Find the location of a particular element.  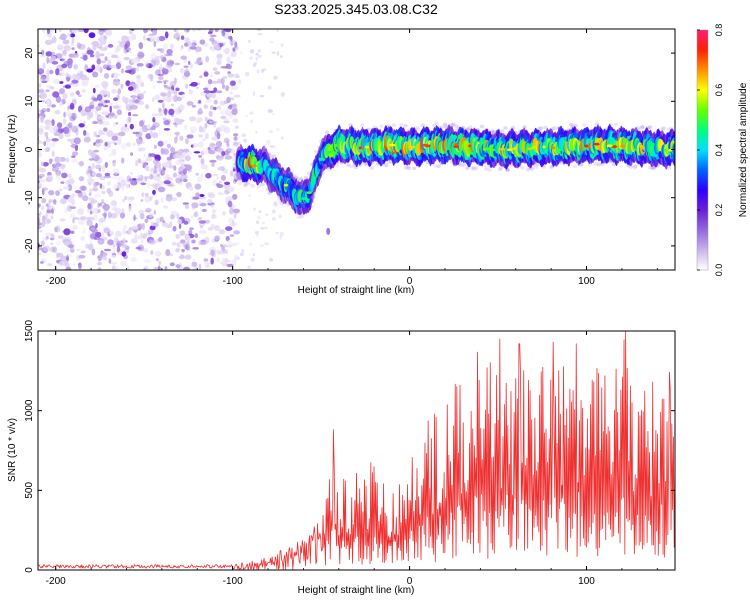

colorbar-ticks: 0.0 0.2 0.4 0.6 0.8 is located at coordinates (710, 150).